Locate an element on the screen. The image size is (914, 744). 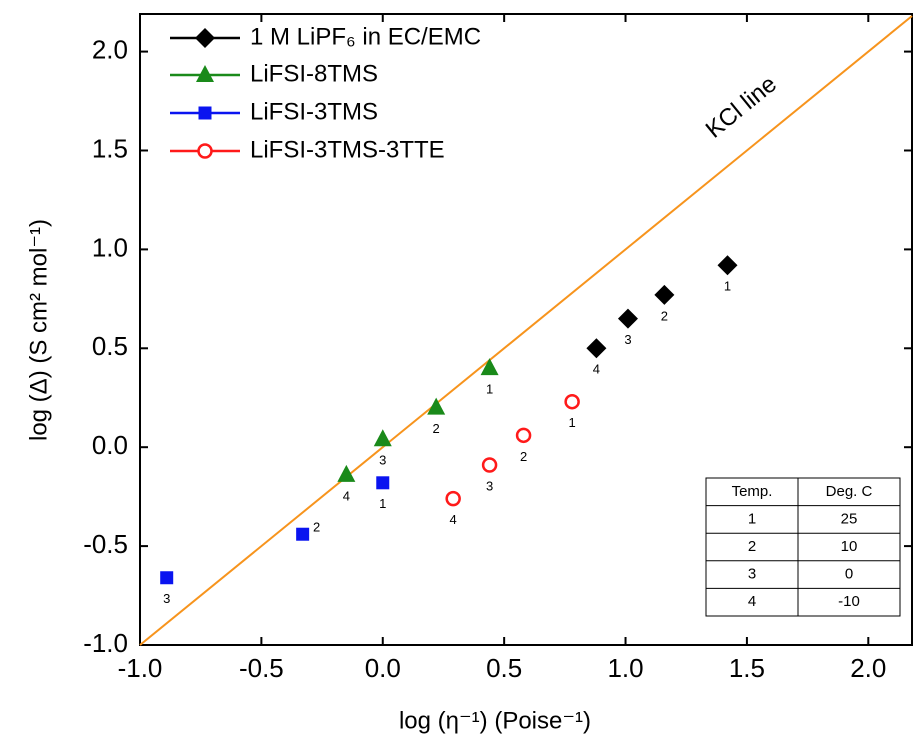
table-cell: 4 is located at coordinates (752, 601).